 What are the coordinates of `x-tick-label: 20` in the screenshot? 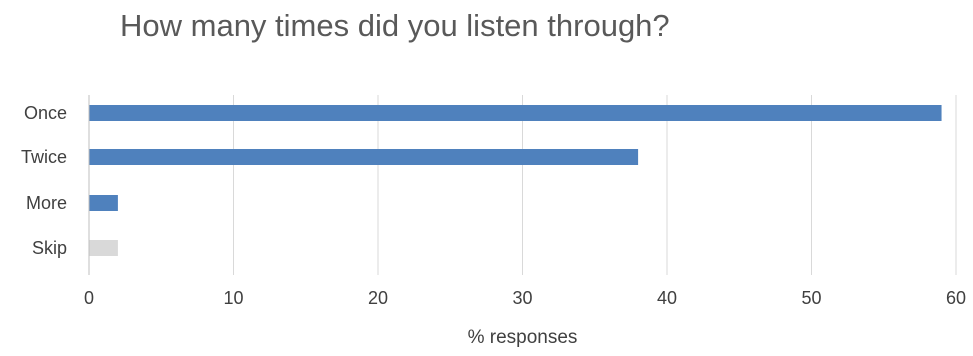 It's located at (378, 298).